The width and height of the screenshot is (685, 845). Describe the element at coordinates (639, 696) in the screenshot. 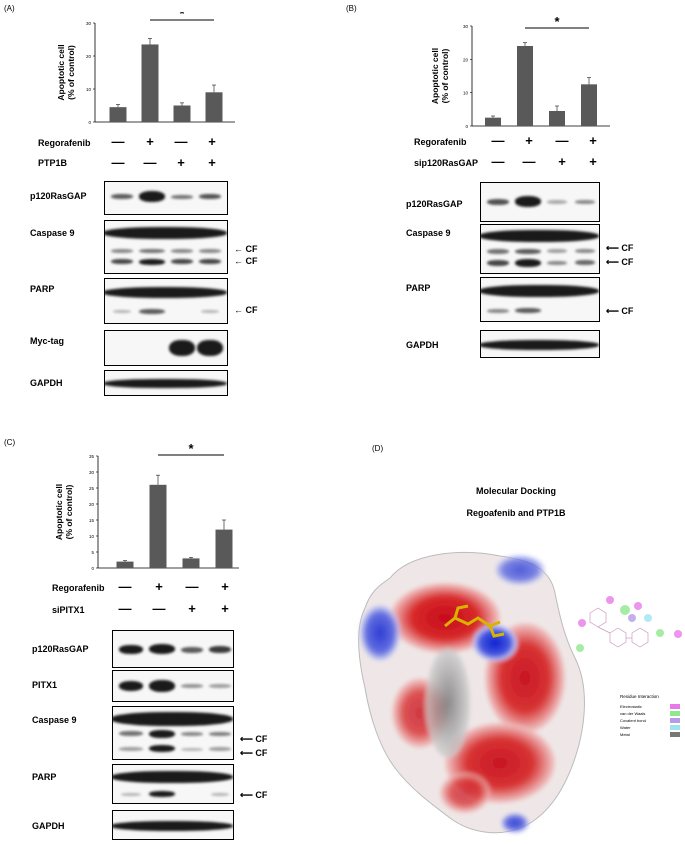

I see `legend-title: Residue Interaction` at that location.